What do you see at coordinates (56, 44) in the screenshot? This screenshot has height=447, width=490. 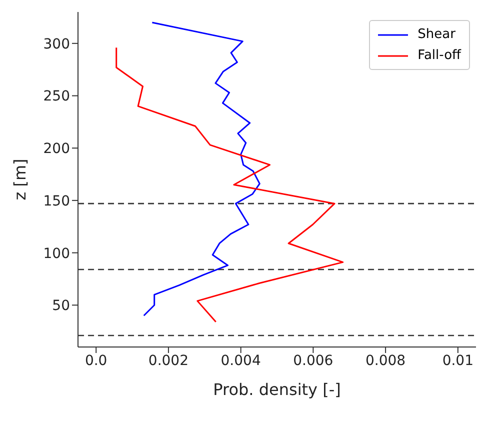 I see `y-tick-label: 300` at bounding box center [56, 44].